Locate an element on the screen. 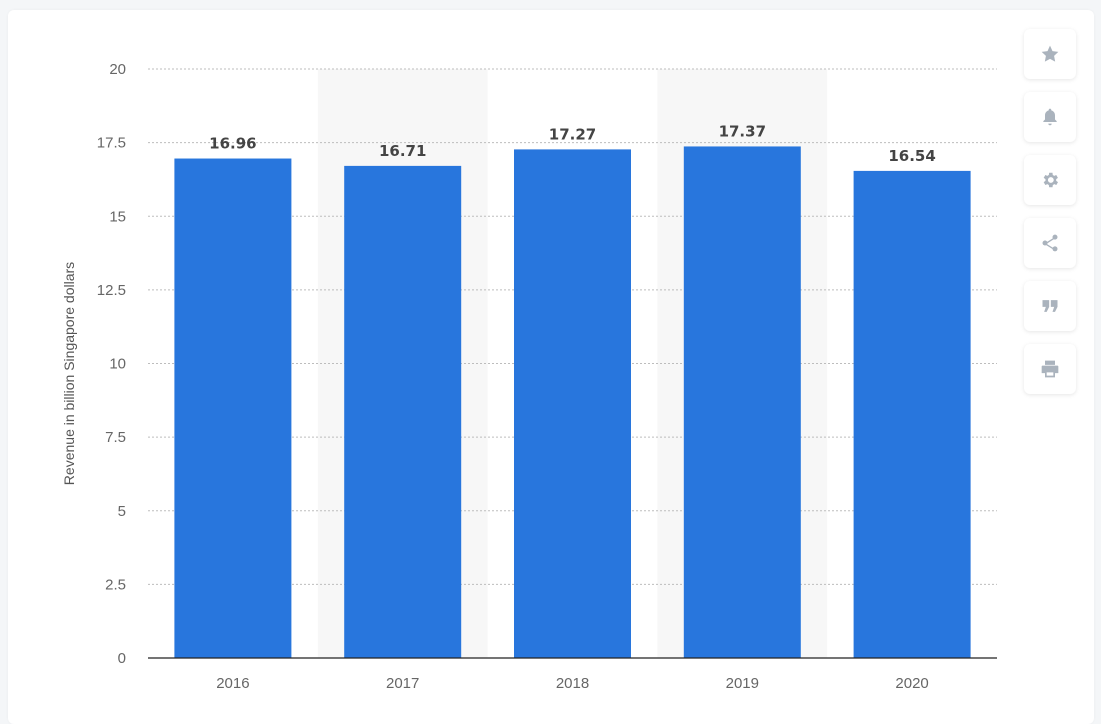 The width and height of the screenshot is (1101, 724). star-icon is located at coordinates (1050, 53).